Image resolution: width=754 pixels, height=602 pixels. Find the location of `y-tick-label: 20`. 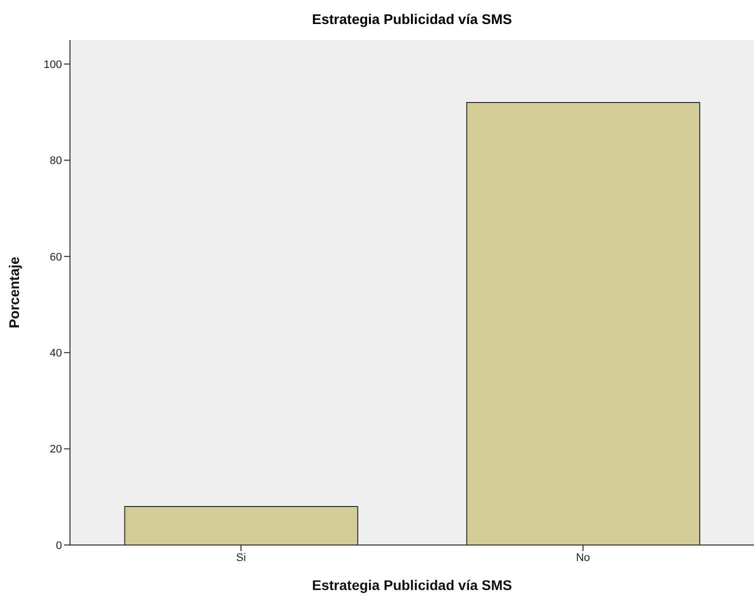

y-tick-label: 20 is located at coordinates (56, 450).